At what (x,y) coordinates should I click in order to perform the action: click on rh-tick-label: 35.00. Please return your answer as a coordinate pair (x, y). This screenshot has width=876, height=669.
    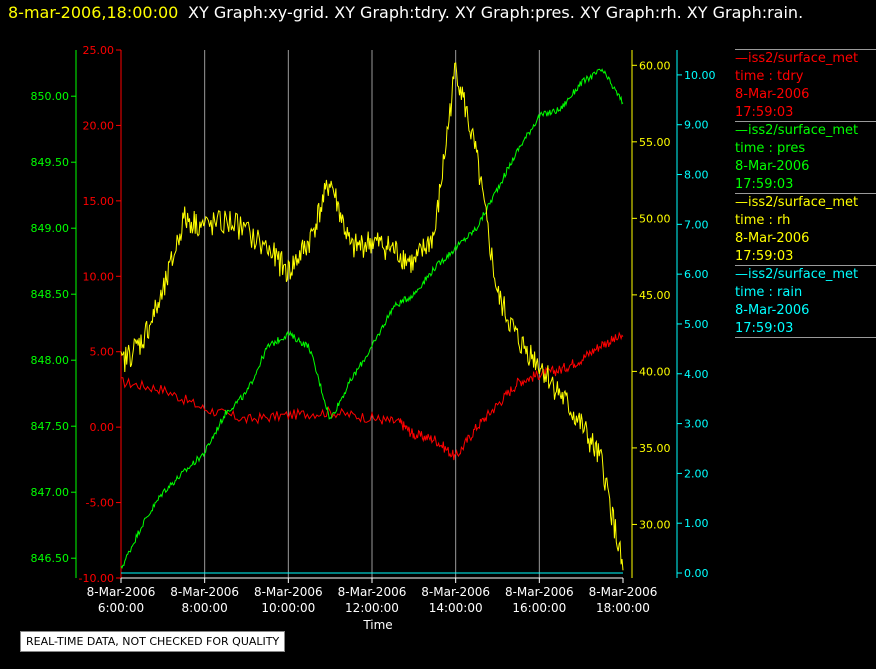
    Looking at the image, I should click on (655, 448).